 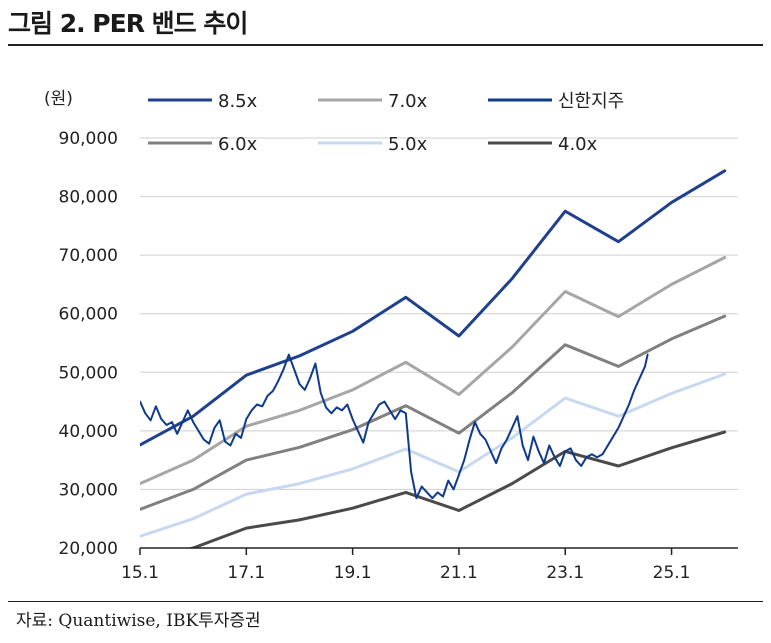 I want to click on legend: 8.5x 7.0x 신한지주 6.0x 5.0x 4.0x, so click(x=386, y=123).